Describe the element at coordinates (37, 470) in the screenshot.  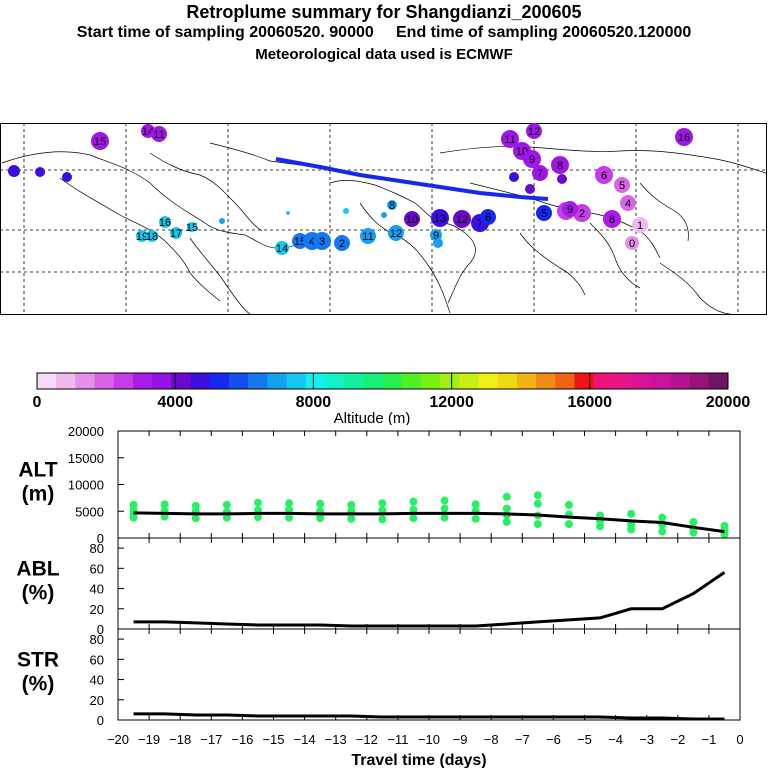
I see `y-axis-label: ALT` at that location.